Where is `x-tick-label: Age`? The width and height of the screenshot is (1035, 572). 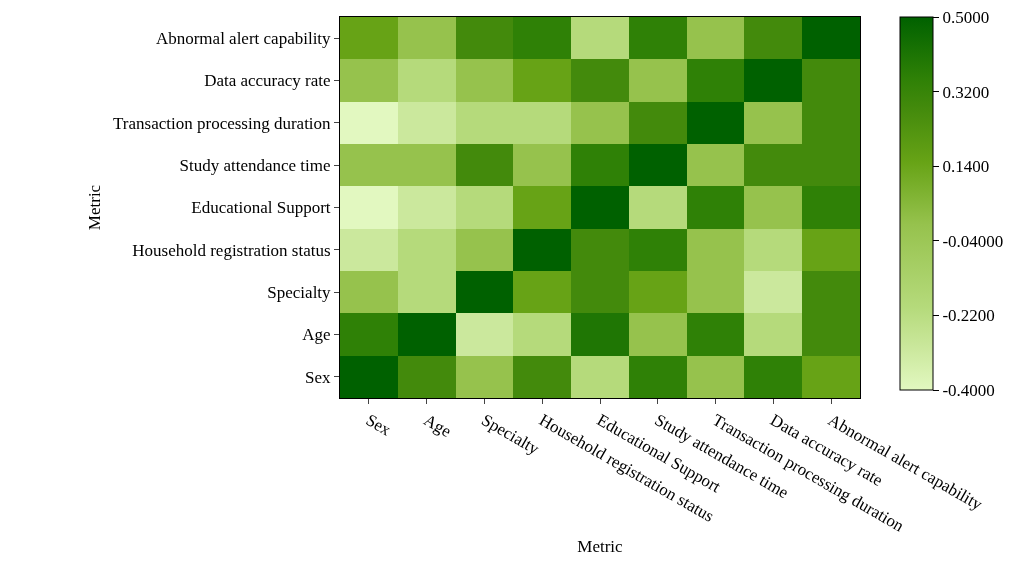 x-tick-label: Age is located at coordinates (437, 425).